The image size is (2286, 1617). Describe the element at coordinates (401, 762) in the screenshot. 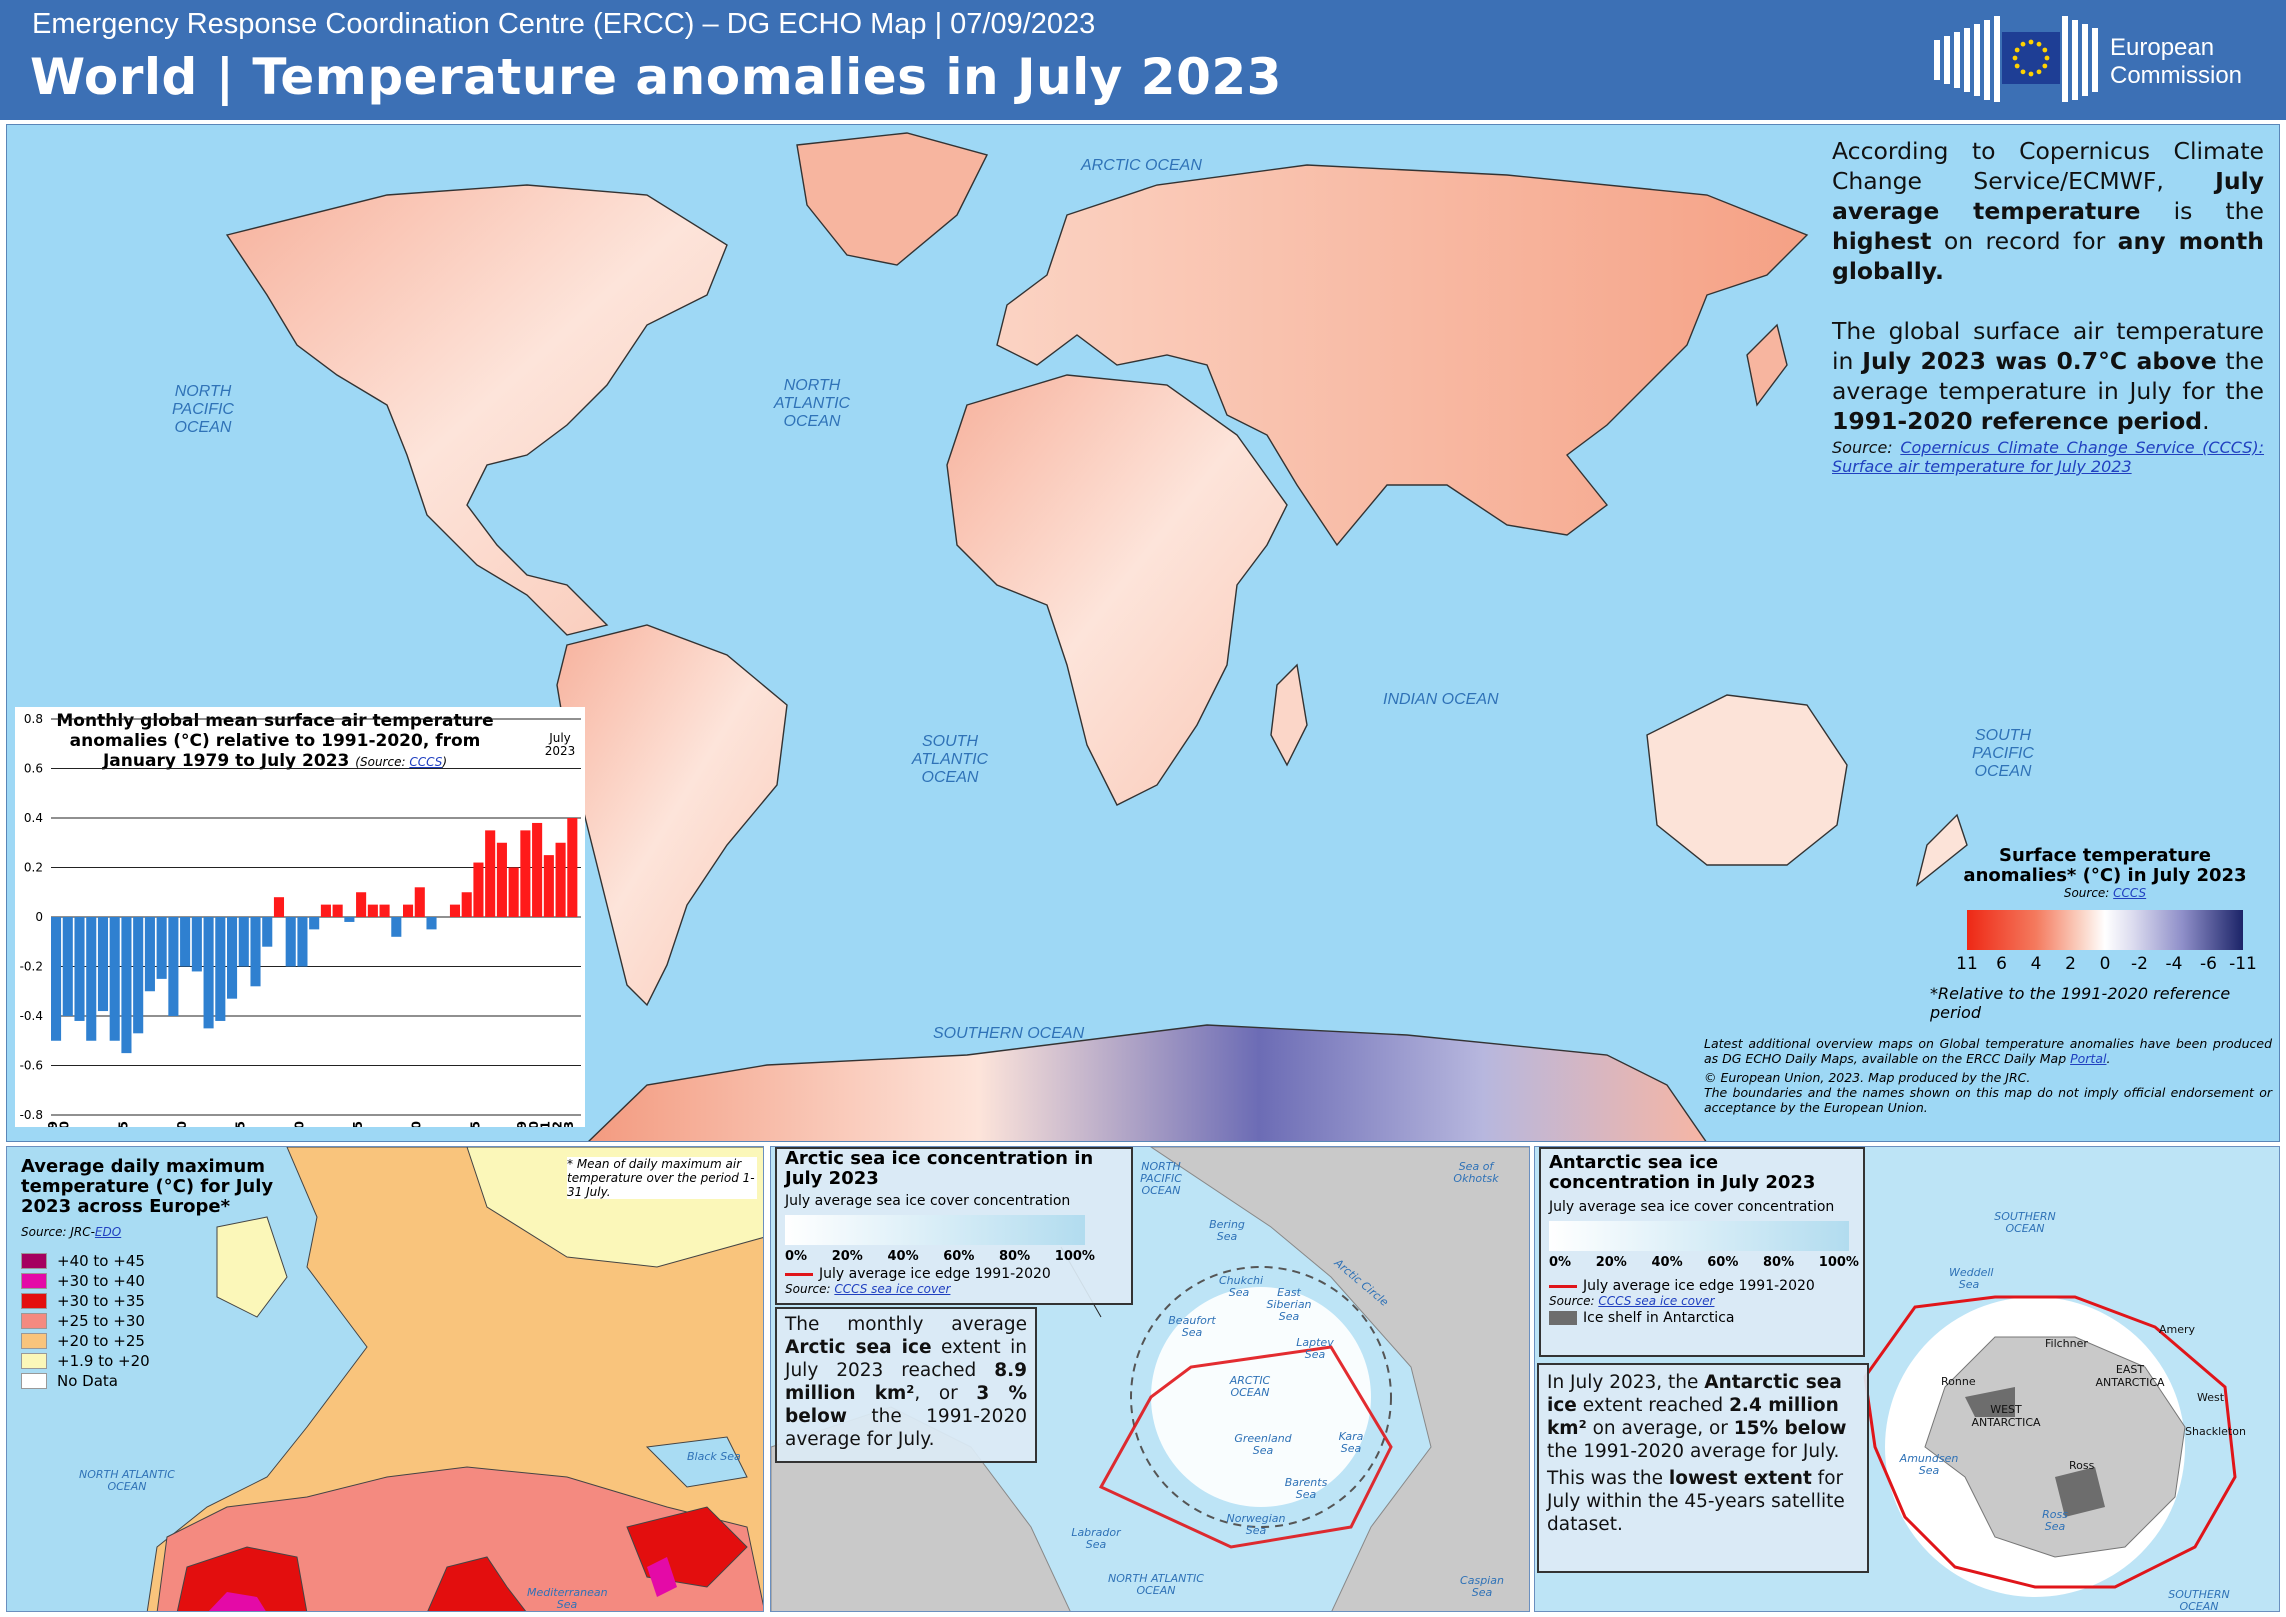

I see `chart-source: (Source: CCCS)` at that location.